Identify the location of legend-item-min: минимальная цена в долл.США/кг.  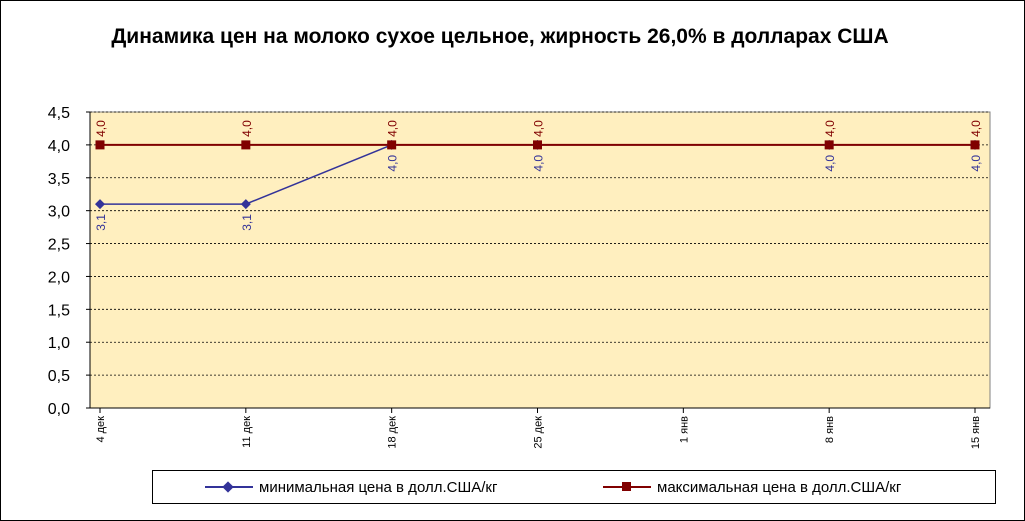
(351, 487).